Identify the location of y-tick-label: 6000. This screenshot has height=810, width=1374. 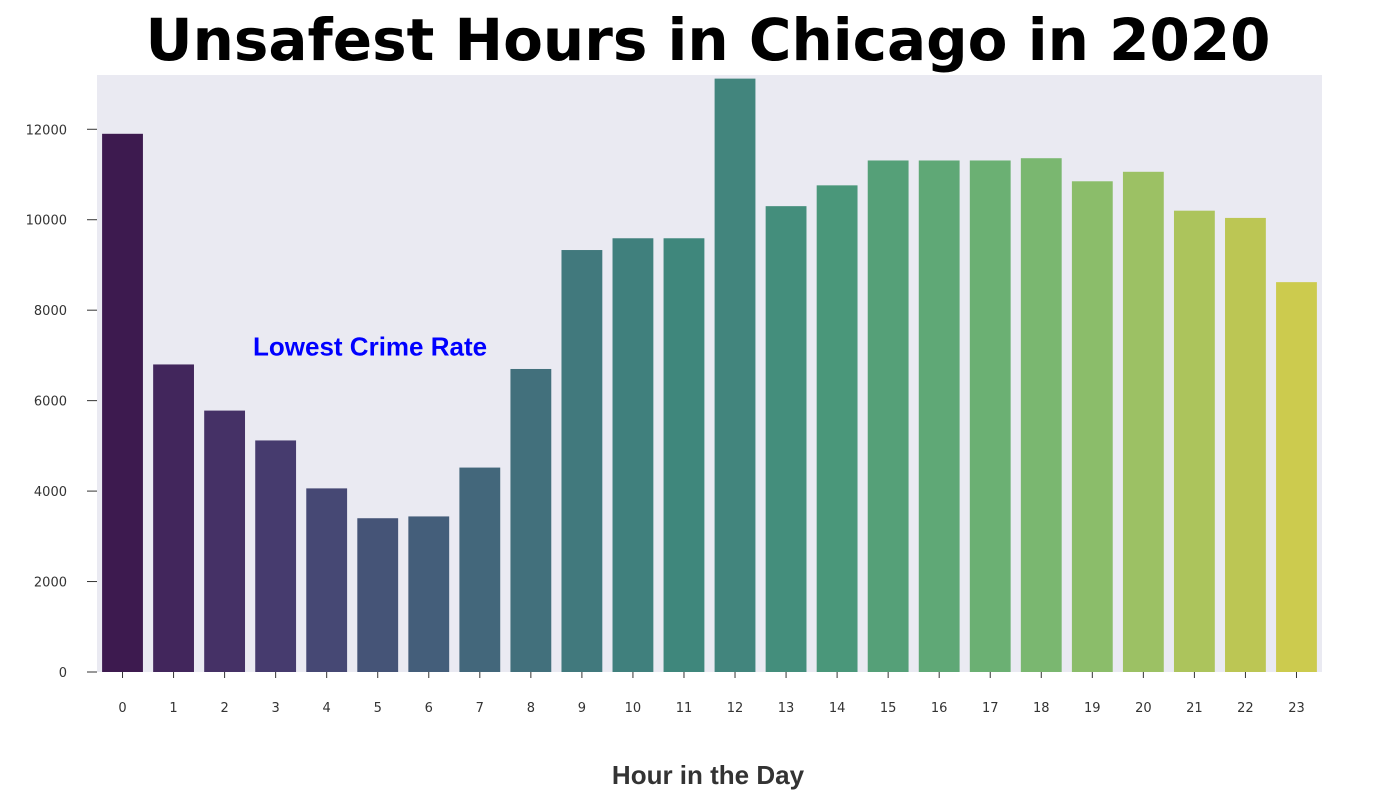
(50, 402).